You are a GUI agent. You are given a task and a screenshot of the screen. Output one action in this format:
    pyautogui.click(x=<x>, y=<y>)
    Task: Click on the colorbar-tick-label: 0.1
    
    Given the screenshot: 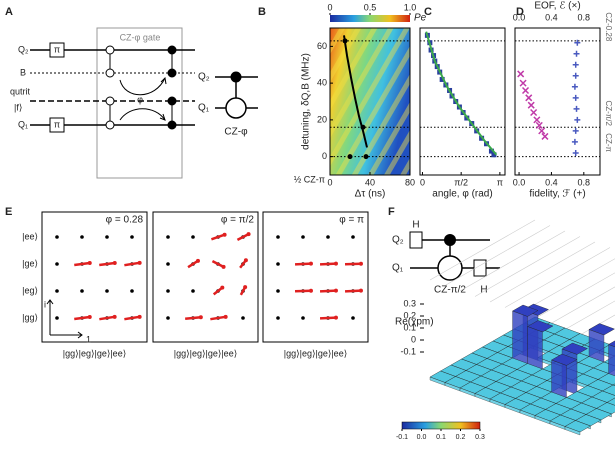 What is the action you would take?
    pyautogui.click(x=441, y=437)
    